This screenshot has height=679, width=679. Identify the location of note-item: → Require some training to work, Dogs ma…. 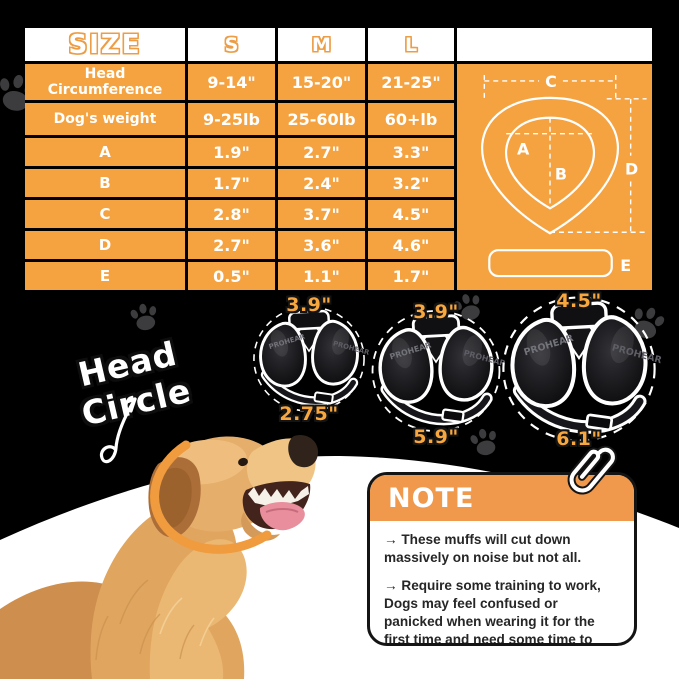
(492, 611).